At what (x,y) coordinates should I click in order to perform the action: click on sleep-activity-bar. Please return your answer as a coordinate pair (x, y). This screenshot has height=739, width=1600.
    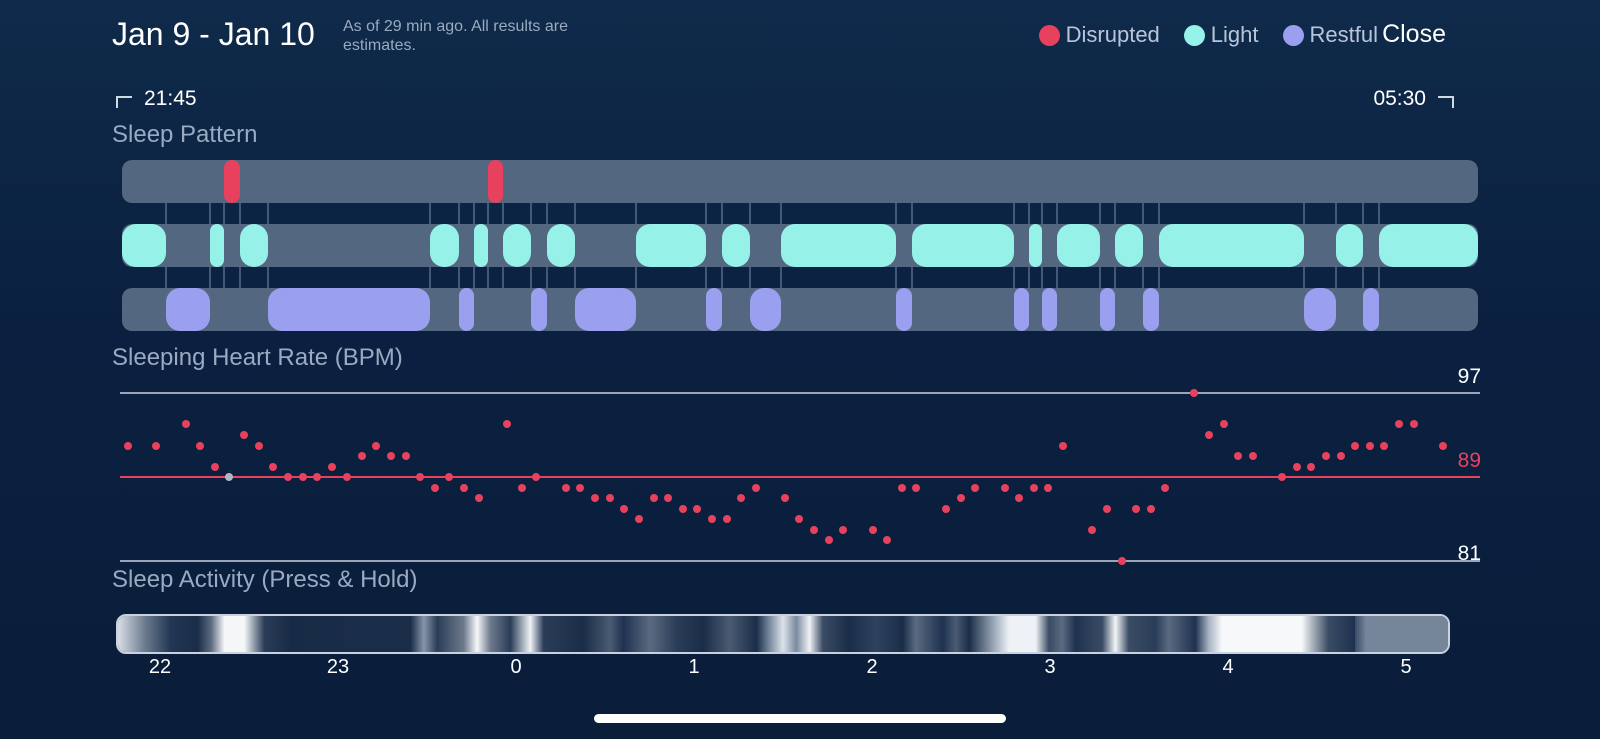
    Looking at the image, I should click on (783, 634).